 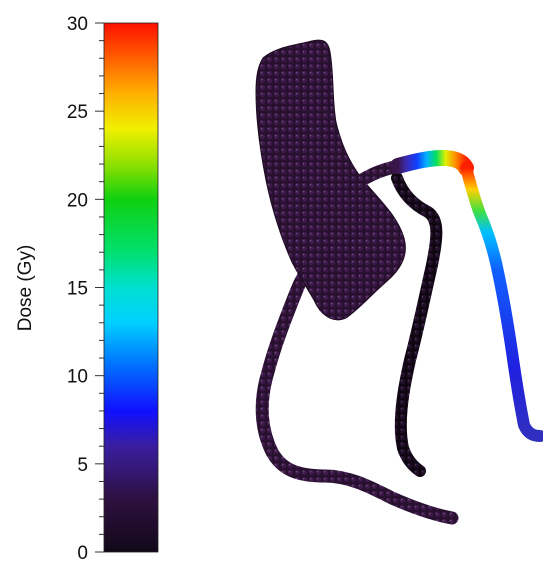 I want to click on colorbar-tick-label: 20, so click(x=77, y=200).